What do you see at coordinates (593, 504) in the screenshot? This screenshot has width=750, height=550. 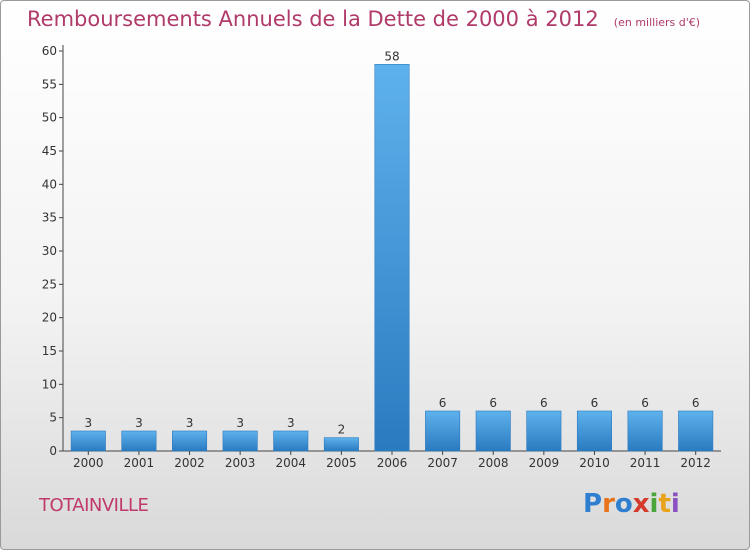 I see `logo-letter: P` at bounding box center [593, 504].